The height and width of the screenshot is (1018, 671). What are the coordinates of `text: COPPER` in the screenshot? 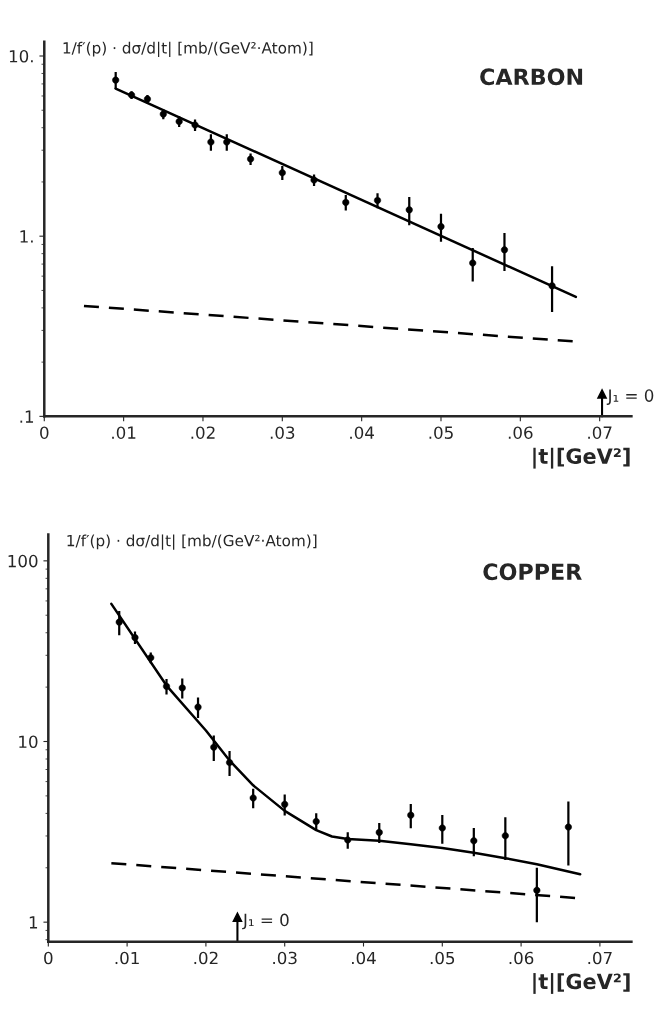 It's located at (532, 572).